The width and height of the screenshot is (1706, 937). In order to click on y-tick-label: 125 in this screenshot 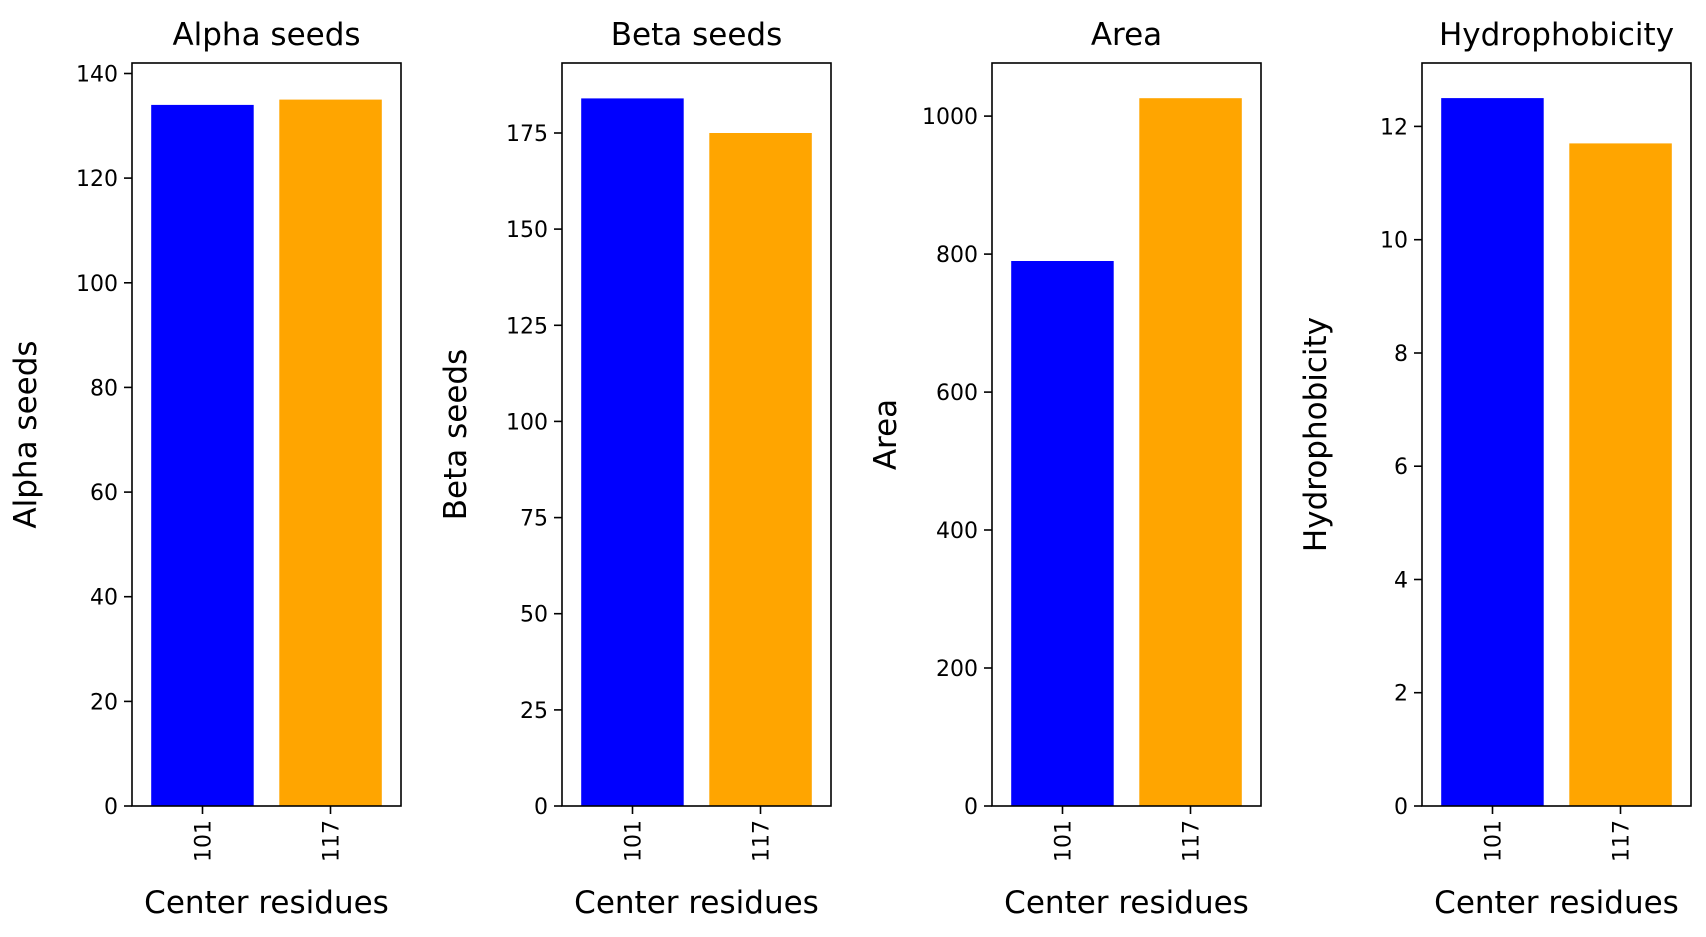, I will do `click(527, 326)`.